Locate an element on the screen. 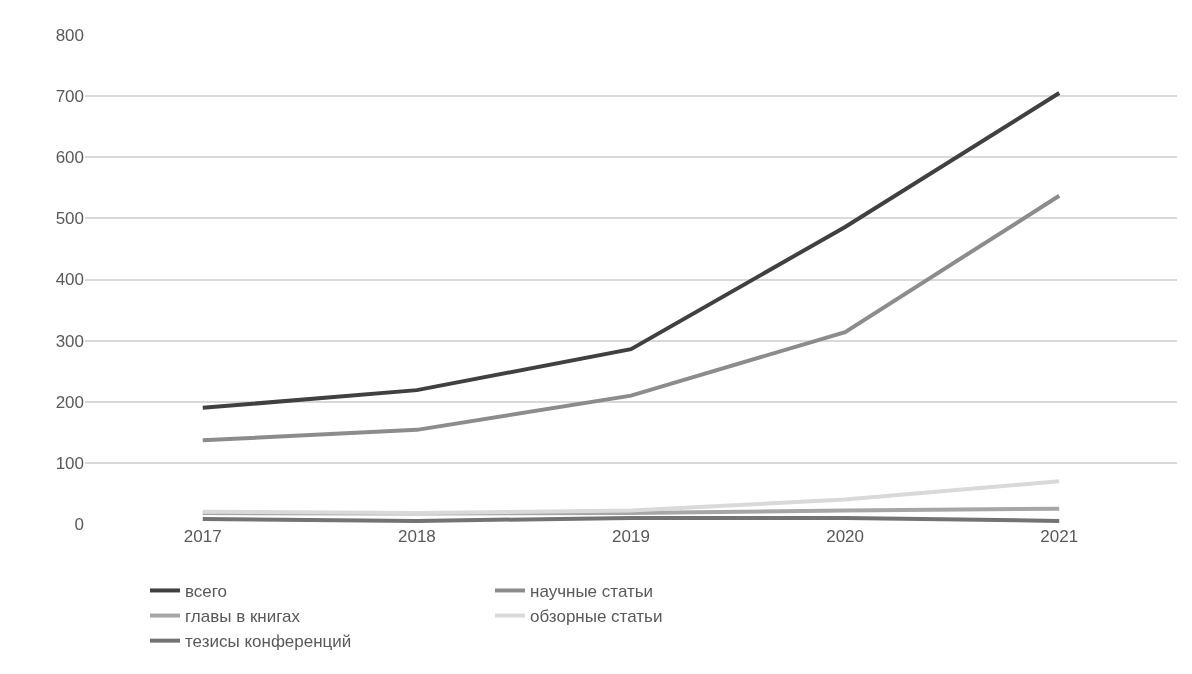  y-tick-label: 100 is located at coordinates (69, 463).